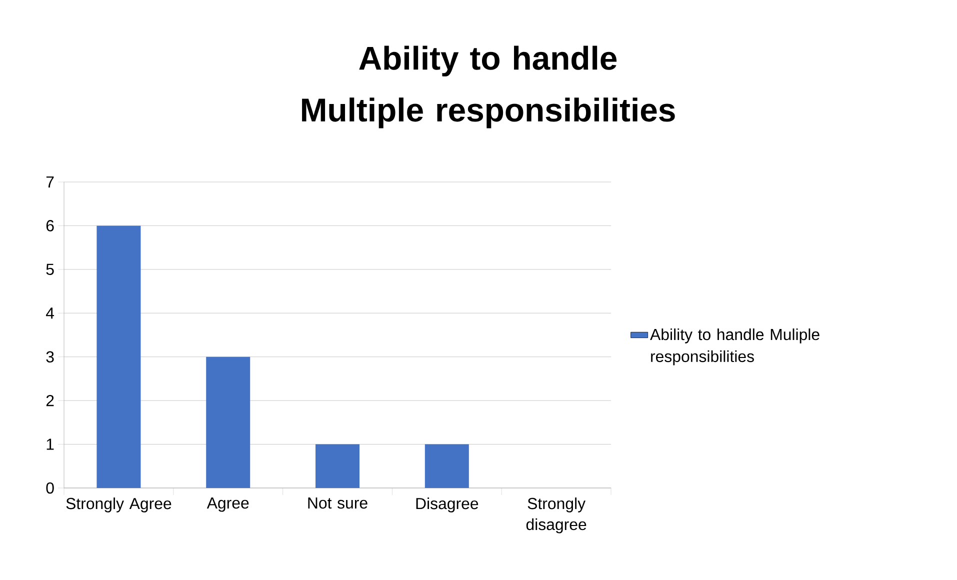  What do you see at coordinates (227, 505) in the screenshot?
I see `x-tick-label: Agree` at bounding box center [227, 505].